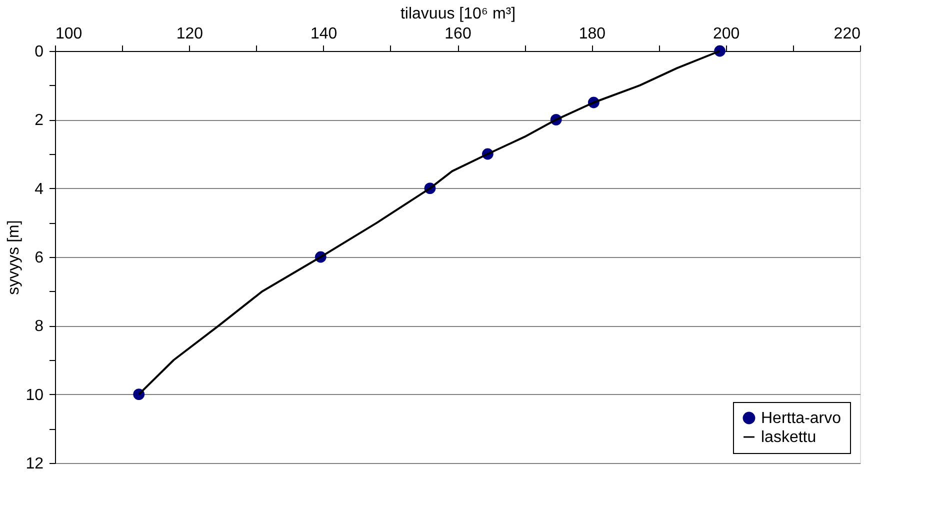  Describe the element at coordinates (801, 418) in the screenshot. I see `legend-label: Hertta-arvo` at that location.